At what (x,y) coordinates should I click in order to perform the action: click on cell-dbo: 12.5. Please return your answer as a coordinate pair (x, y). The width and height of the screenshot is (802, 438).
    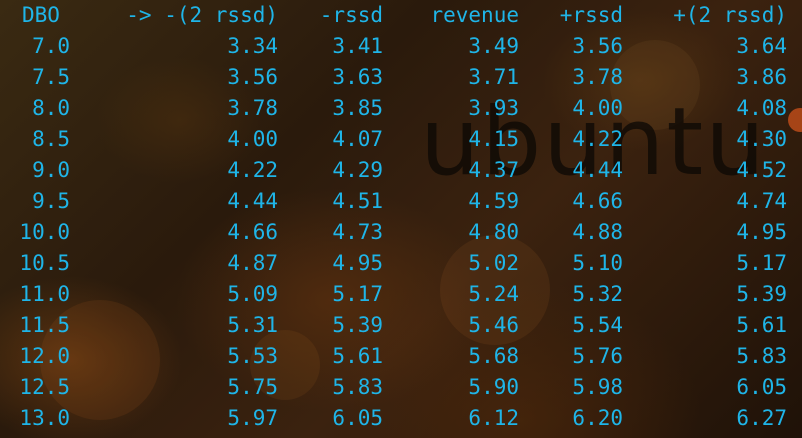
    Looking at the image, I should click on (44, 387).